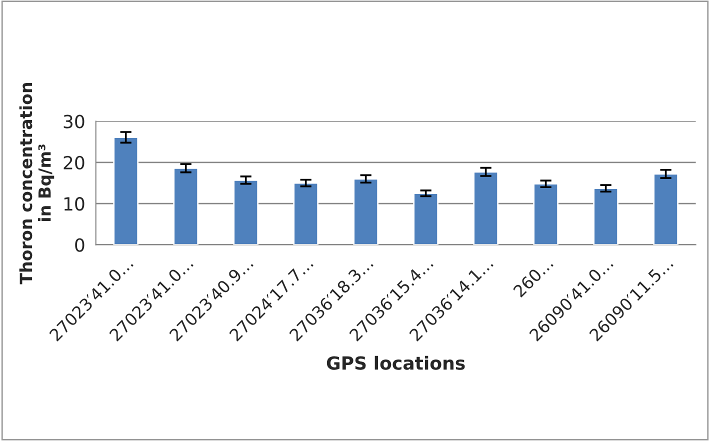 The height and width of the screenshot is (441, 710). What do you see at coordinates (36, 183) in the screenshot?
I see `y-axis-title: Thoron concentration in Bq/m³` at bounding box center [36, 183].